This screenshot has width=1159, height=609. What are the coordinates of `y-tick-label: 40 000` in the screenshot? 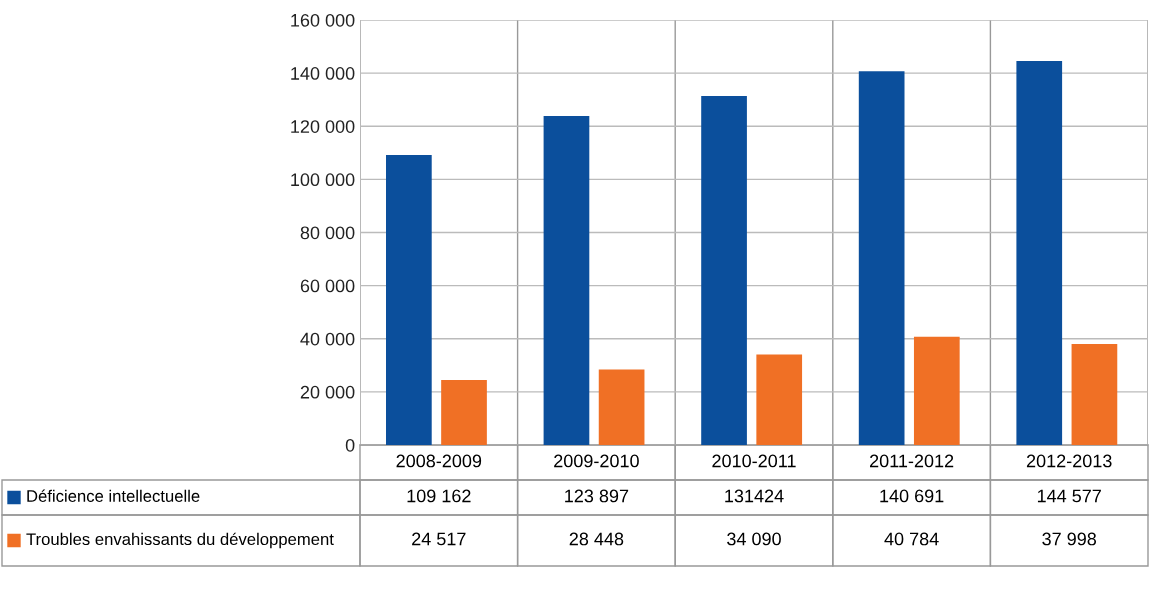 It's located at (327, 339).